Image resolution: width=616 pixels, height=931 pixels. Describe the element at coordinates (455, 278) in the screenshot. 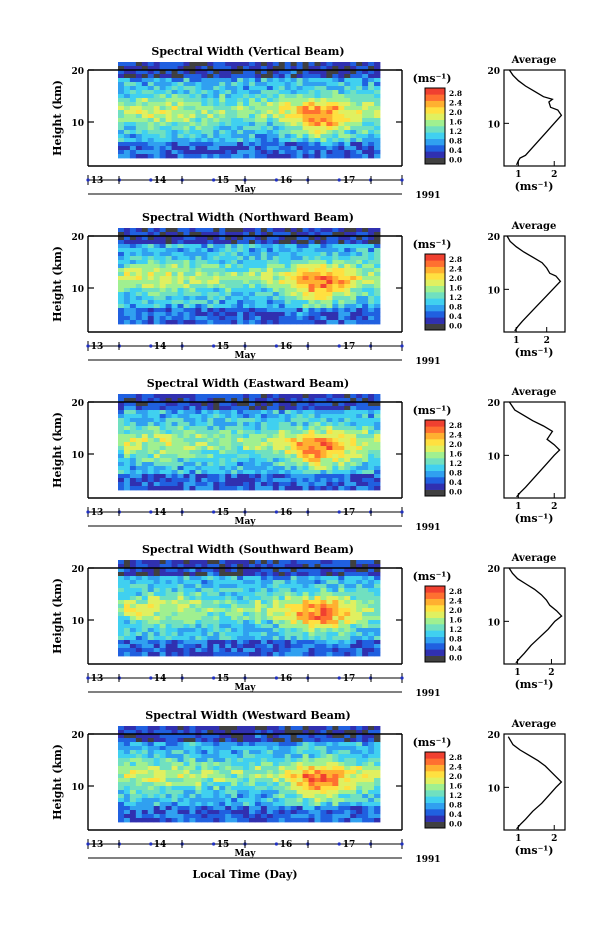

I see `colorbar-tick-label: 2.0` at that location.